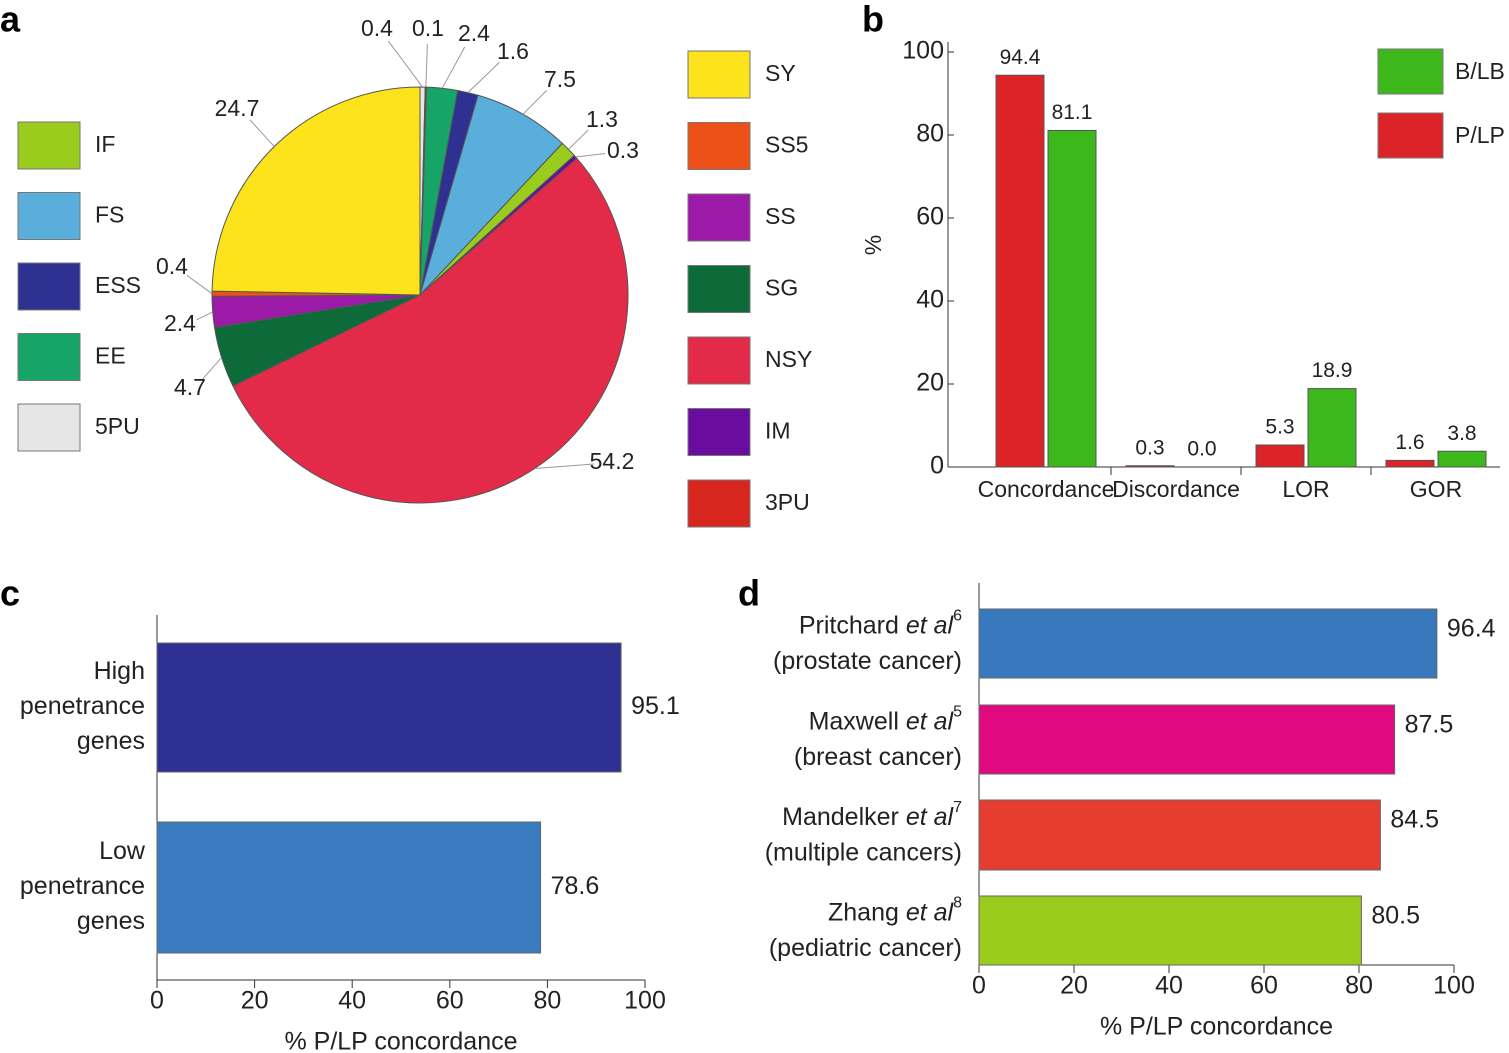  What do you see at coordinates (612, 461) in the screenshot?
I see `slice-label: 54.2` at bounding box center [612, 461].